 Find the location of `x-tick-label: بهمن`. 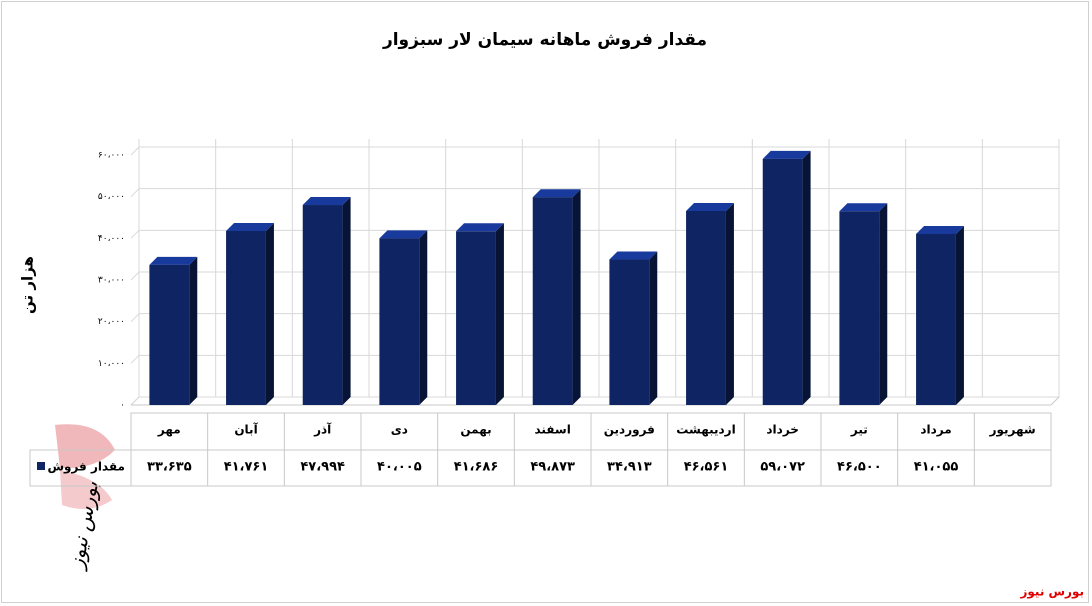

x-tick-label: بهمن is located at coordinates (475, 430).